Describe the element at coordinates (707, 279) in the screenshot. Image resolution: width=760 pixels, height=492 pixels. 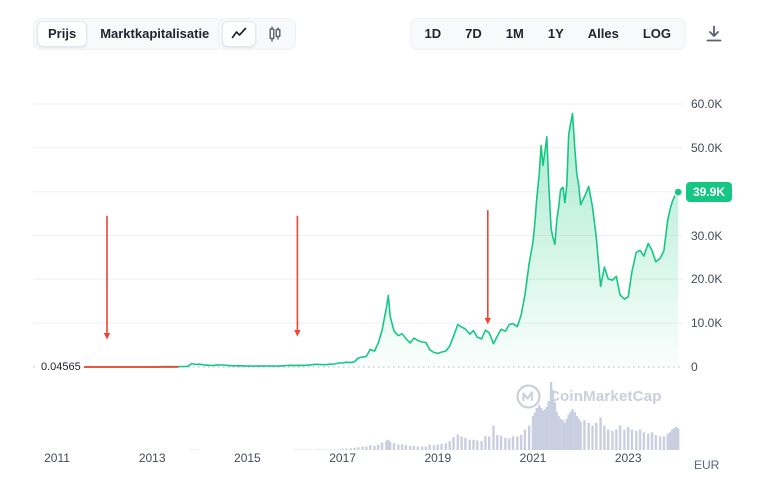
I see `y-axis-label: 20.0K` at that location.